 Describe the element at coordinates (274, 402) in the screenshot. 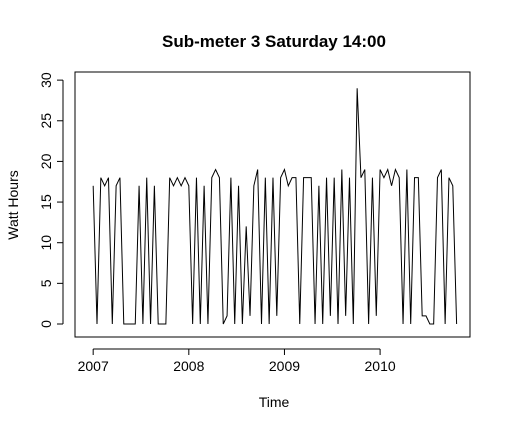

I see `x-axis-label: Time` at that location.